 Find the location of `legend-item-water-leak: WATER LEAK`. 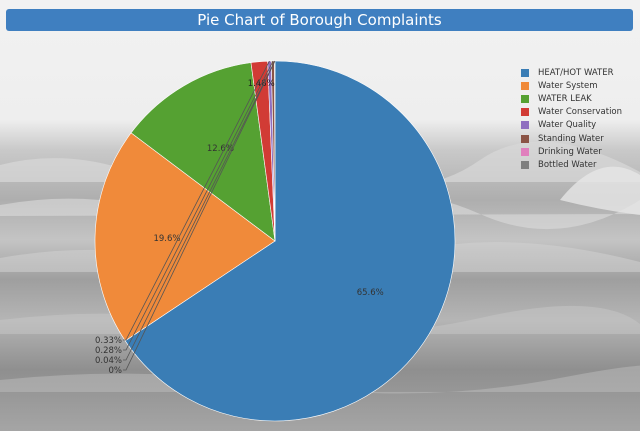

legend-item-water-leak: WATER LEAK is located at coordinates (571, 98).